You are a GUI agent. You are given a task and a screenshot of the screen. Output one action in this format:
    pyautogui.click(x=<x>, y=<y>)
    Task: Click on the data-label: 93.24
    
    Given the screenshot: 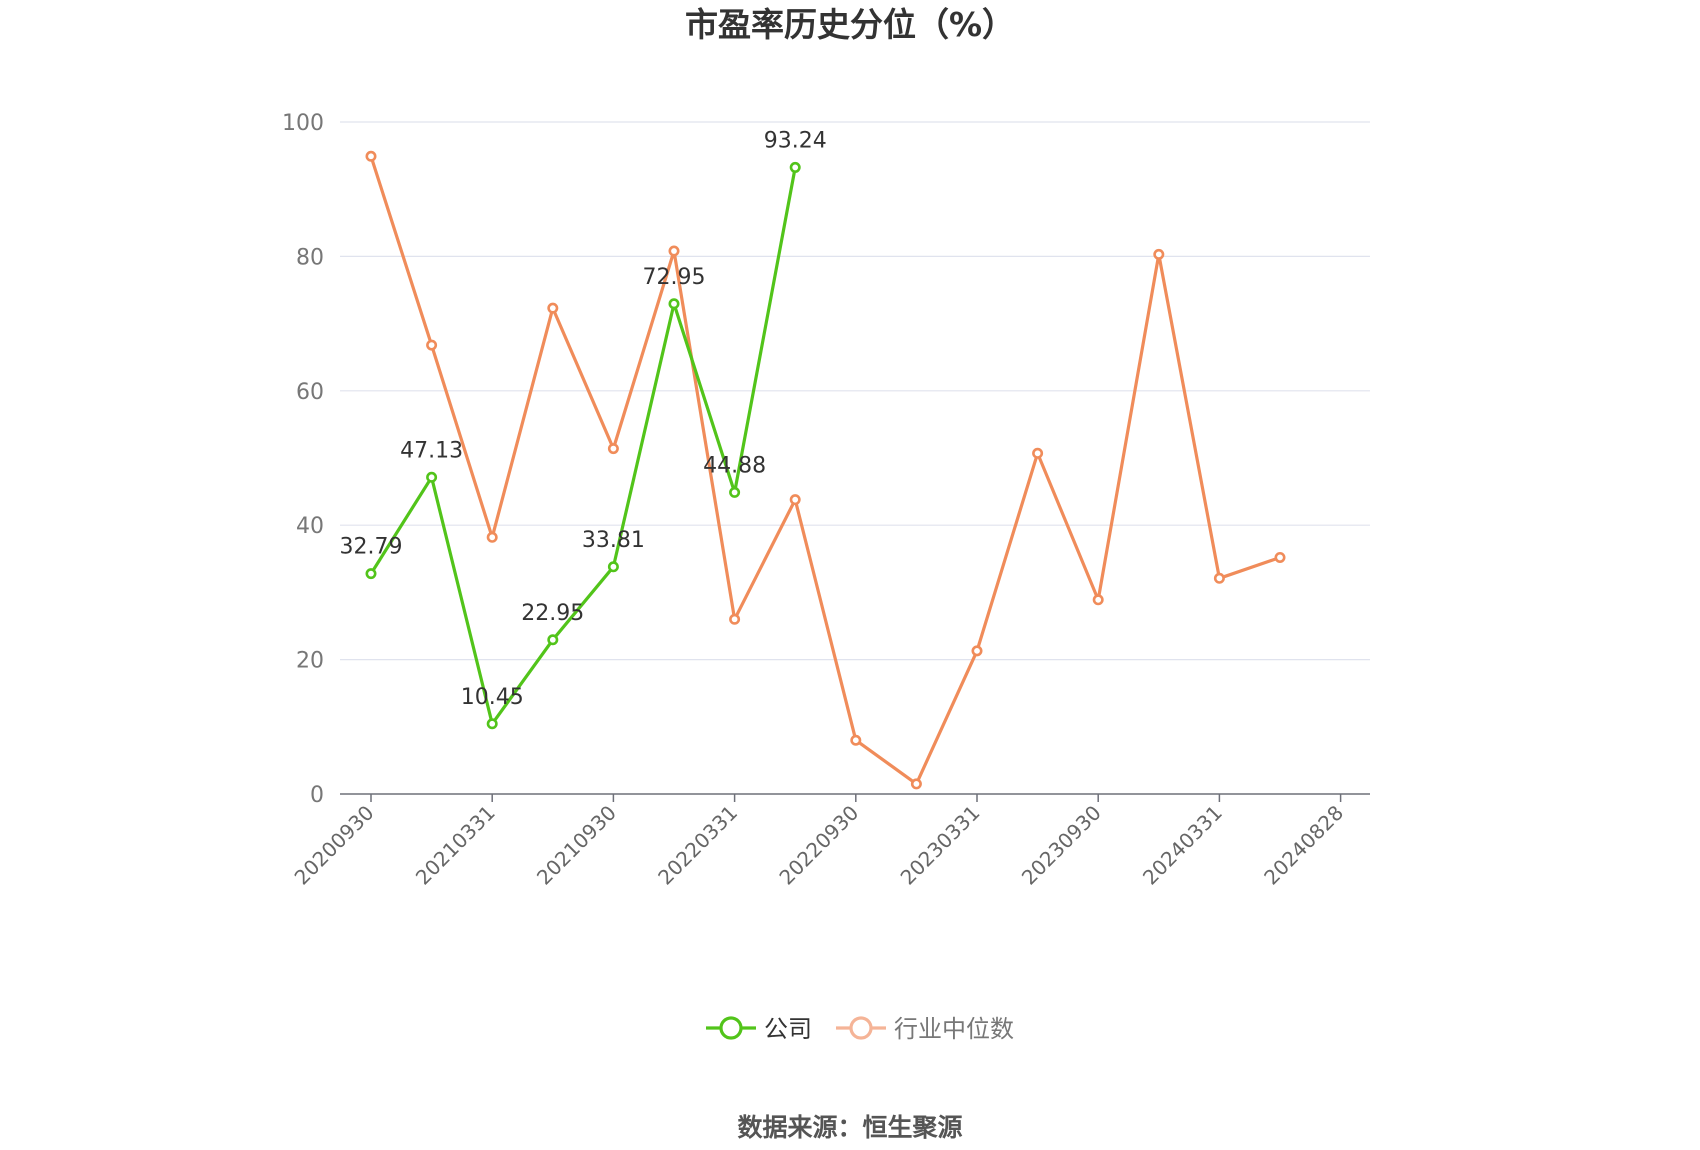 What is the action you would take?
    pyautogui.click(x=795, y=140)
    